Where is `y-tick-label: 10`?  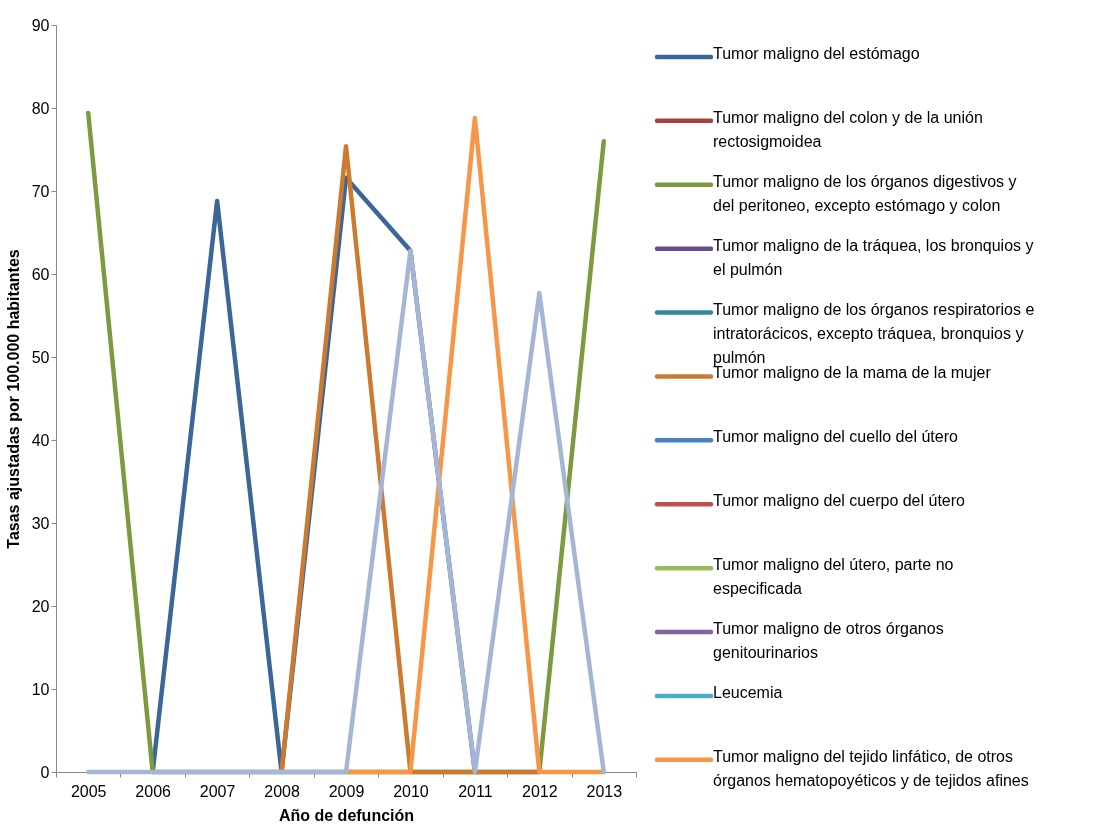
y-tick-label: 10 is located at coordinates (40, 689).